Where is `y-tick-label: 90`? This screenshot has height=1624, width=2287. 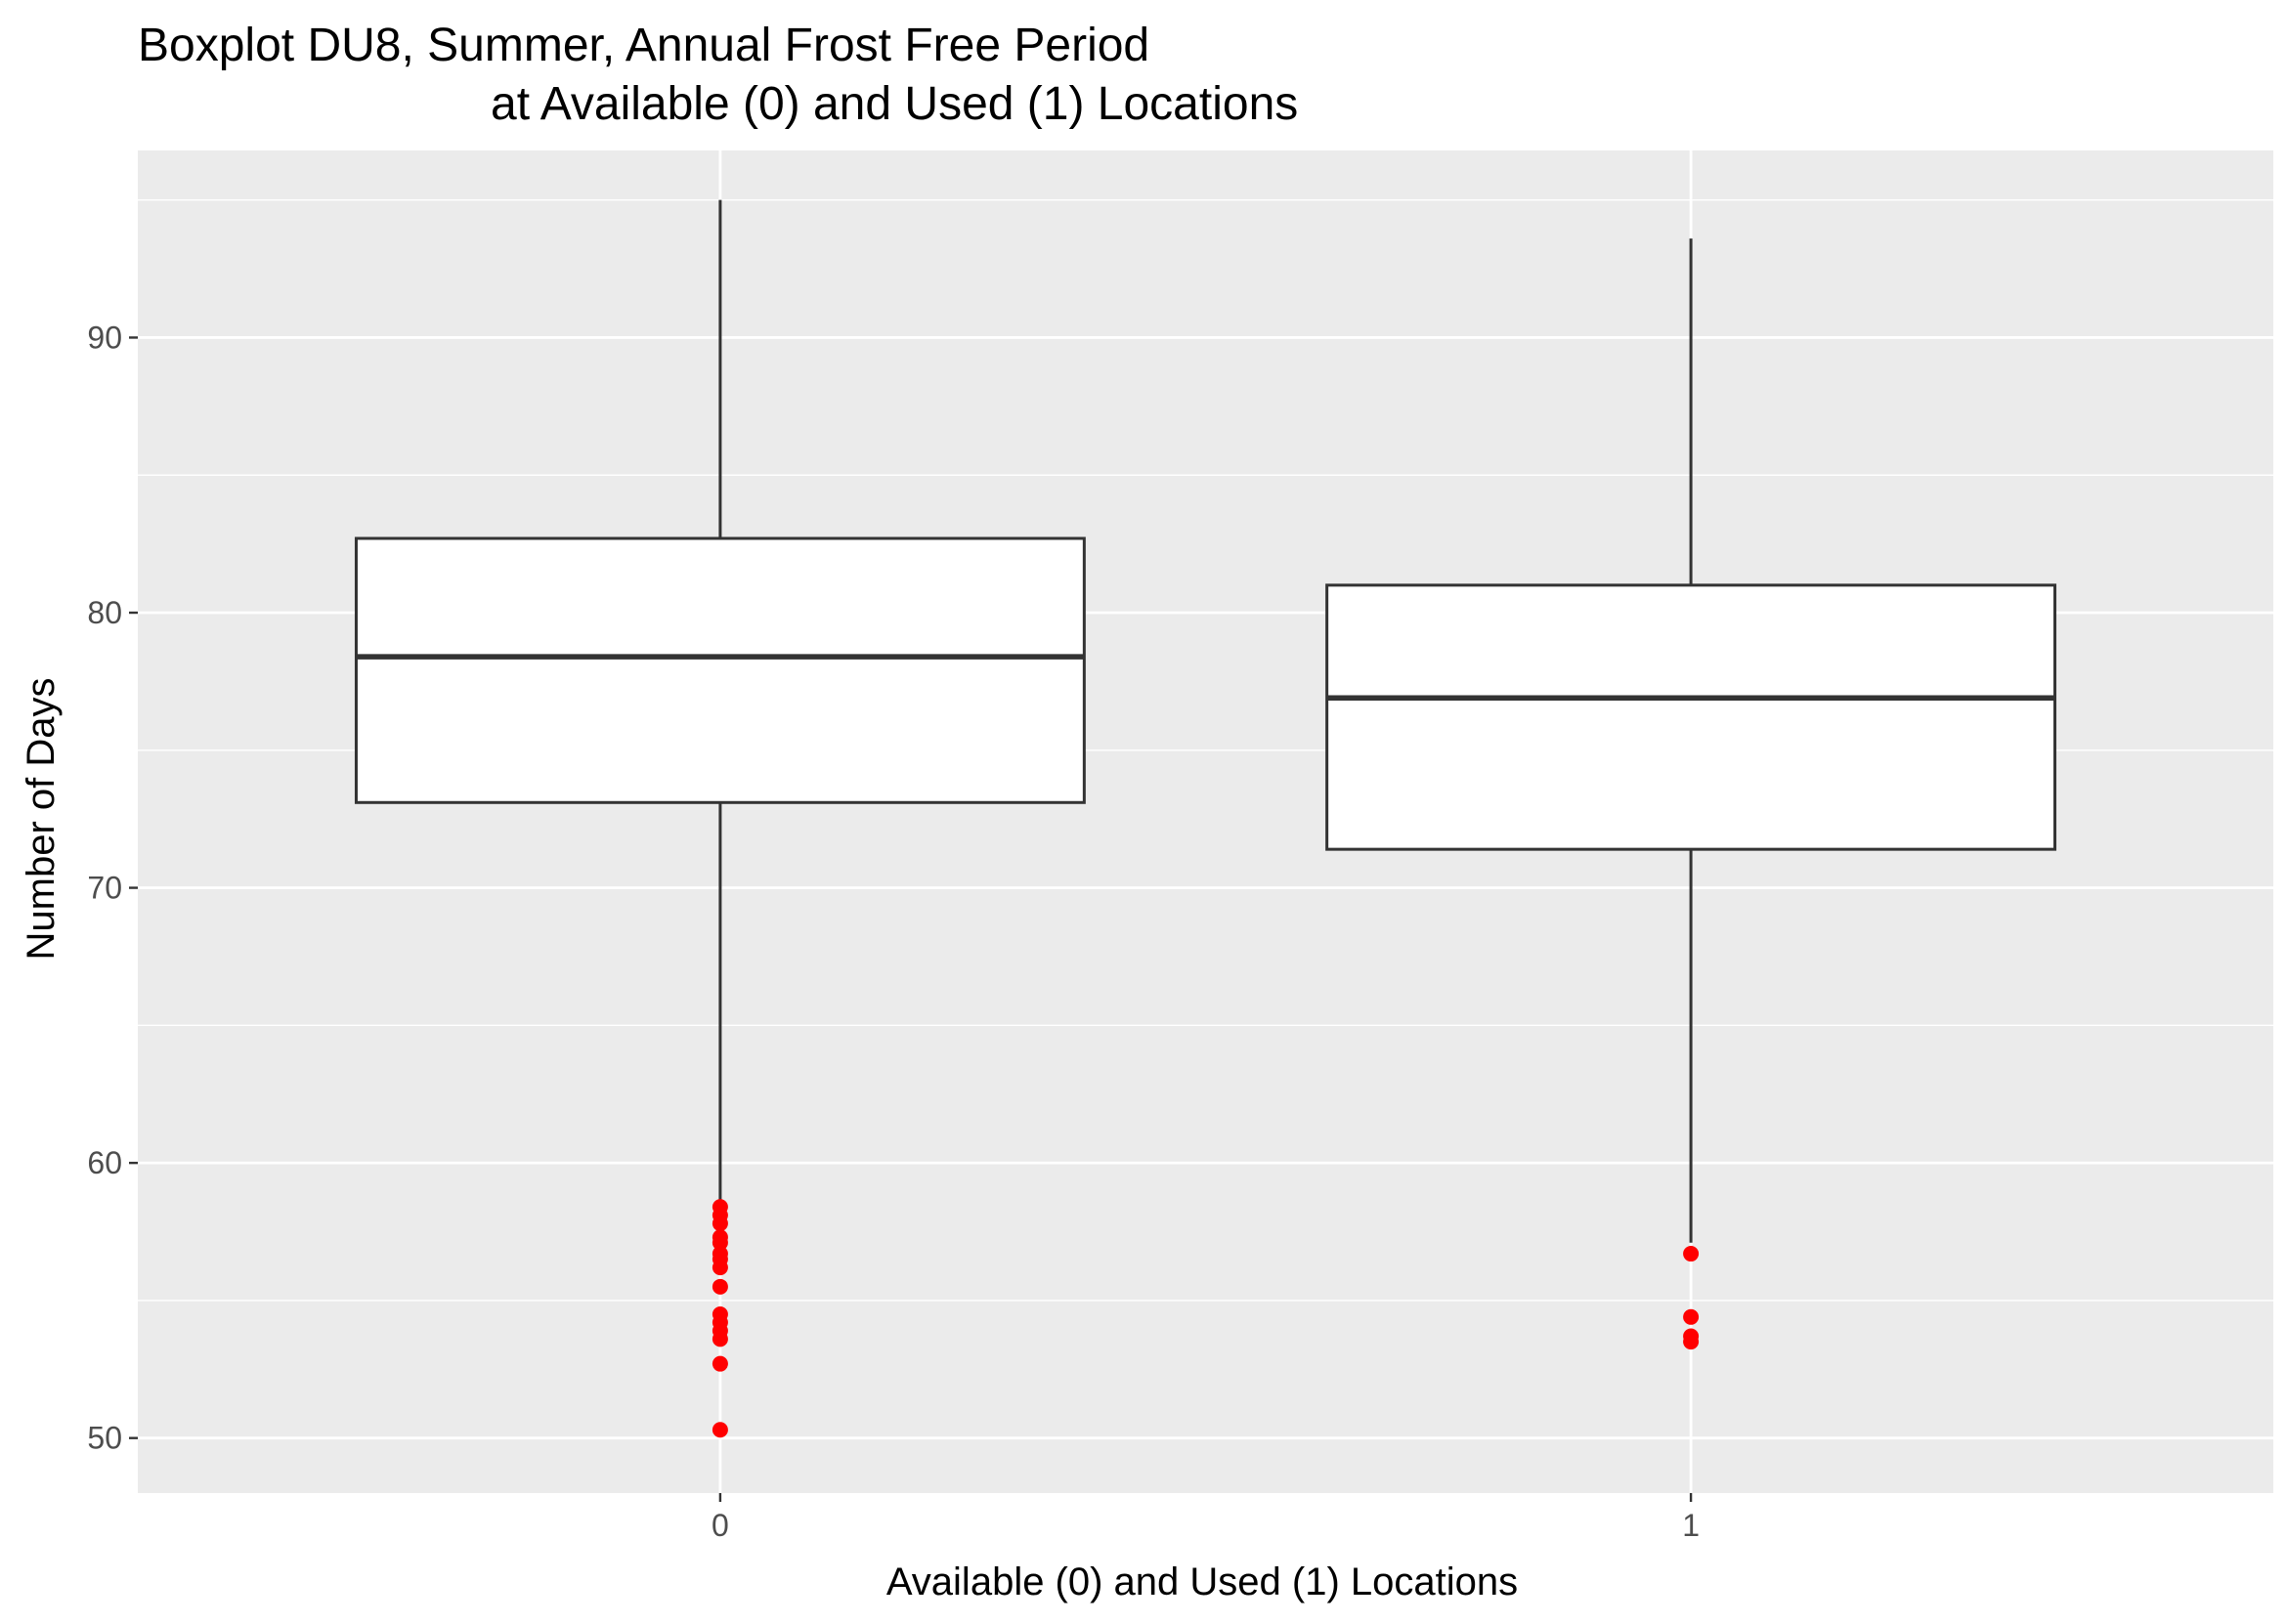
y-tick-label: 90 is located at coordinates (105, 337).